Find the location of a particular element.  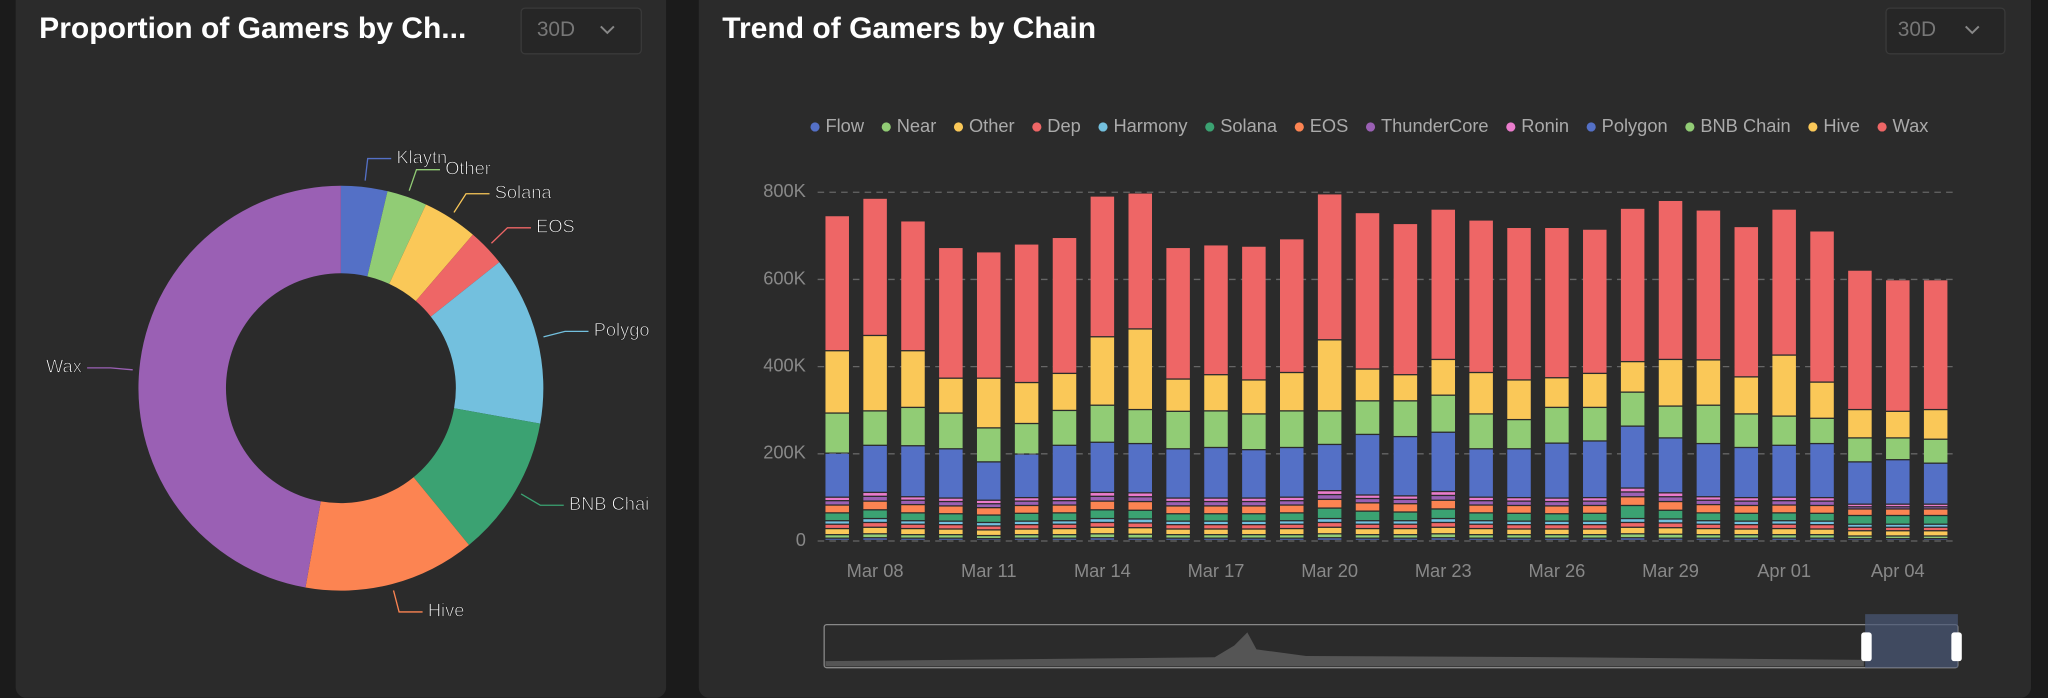

legend-label: EOS is located at coordinates (1329, 125).